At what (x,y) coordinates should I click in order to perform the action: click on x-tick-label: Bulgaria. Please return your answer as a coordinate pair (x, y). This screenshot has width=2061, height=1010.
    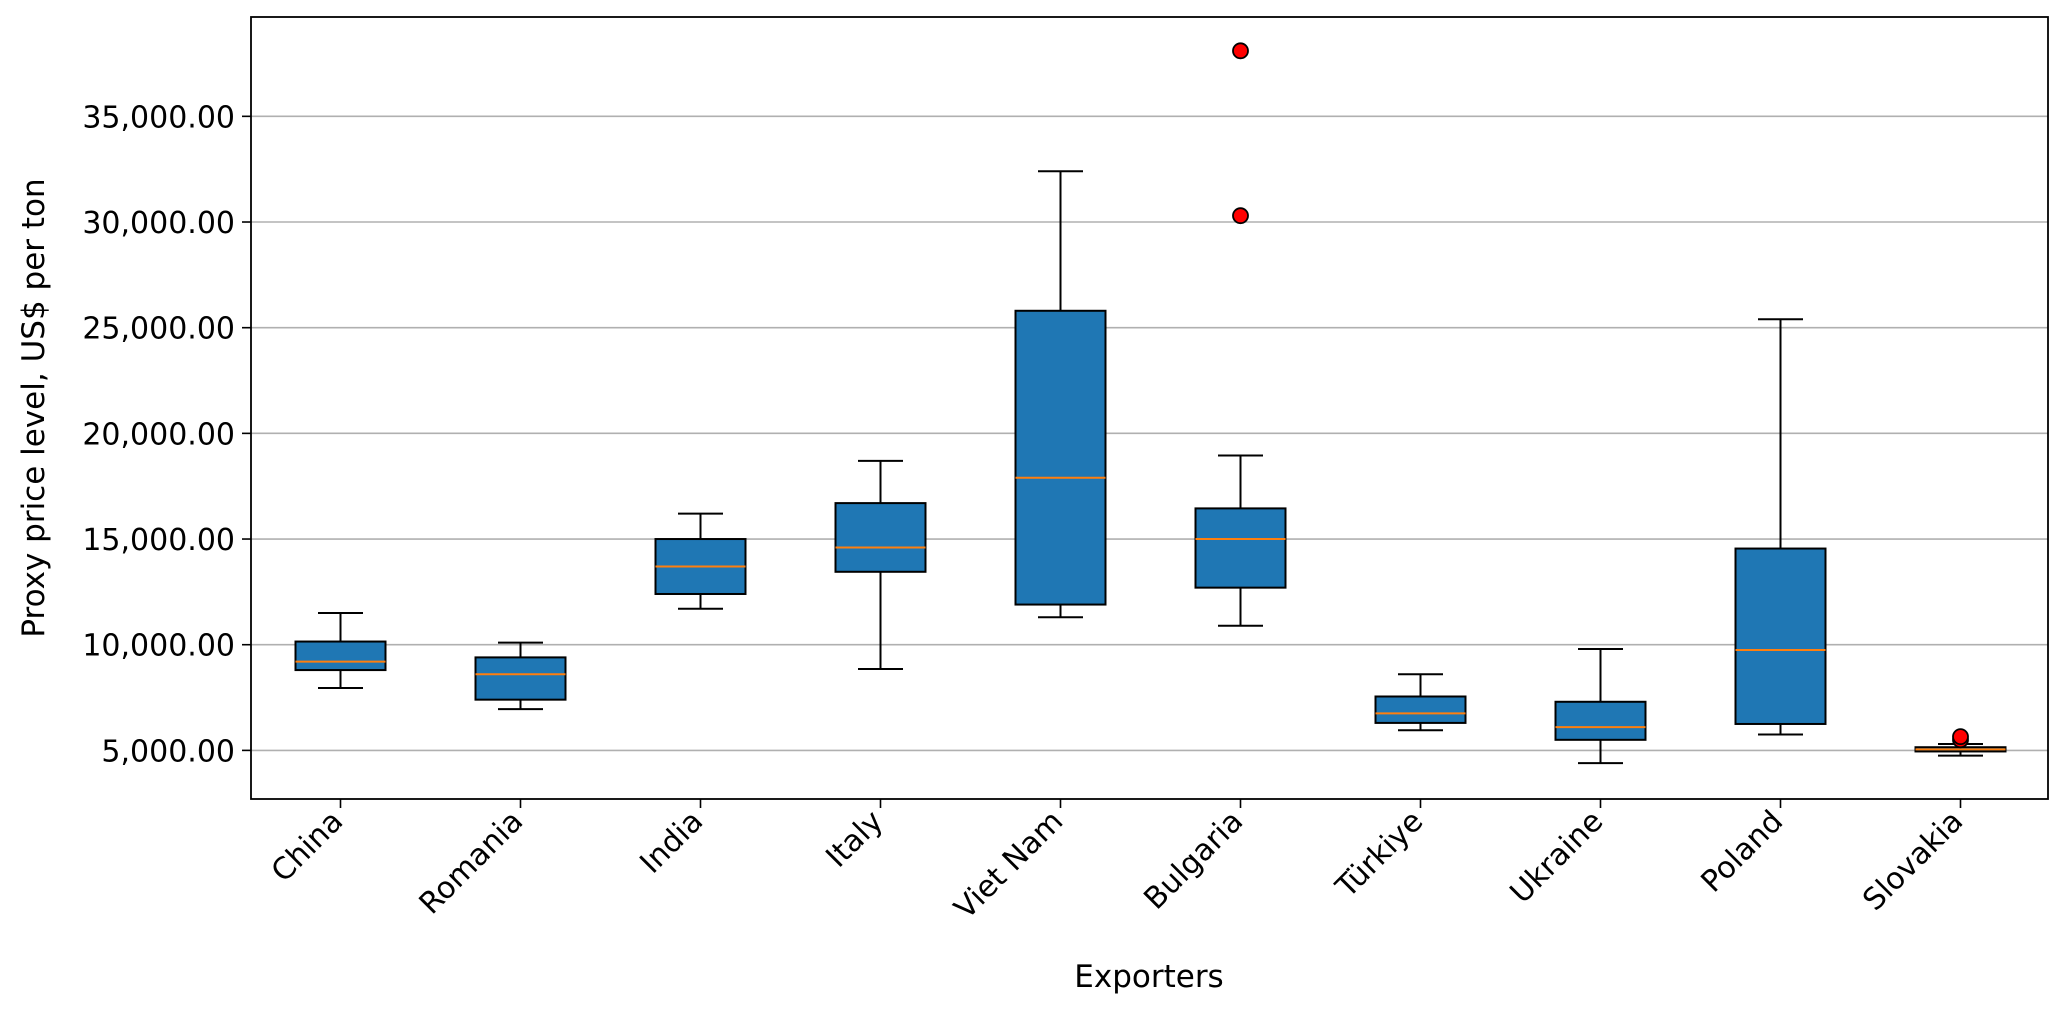
    Looking at the image, I should click on (1193, 860).